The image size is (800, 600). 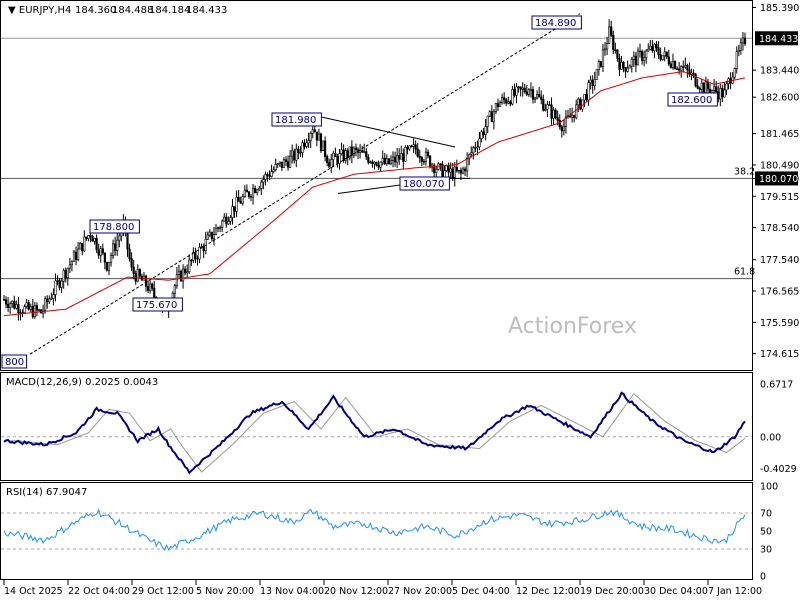 What do you see at coordinates (779, 354) in the screenshot?
I see `price-tick-label: 174.615` at bounding box center [779, 354].